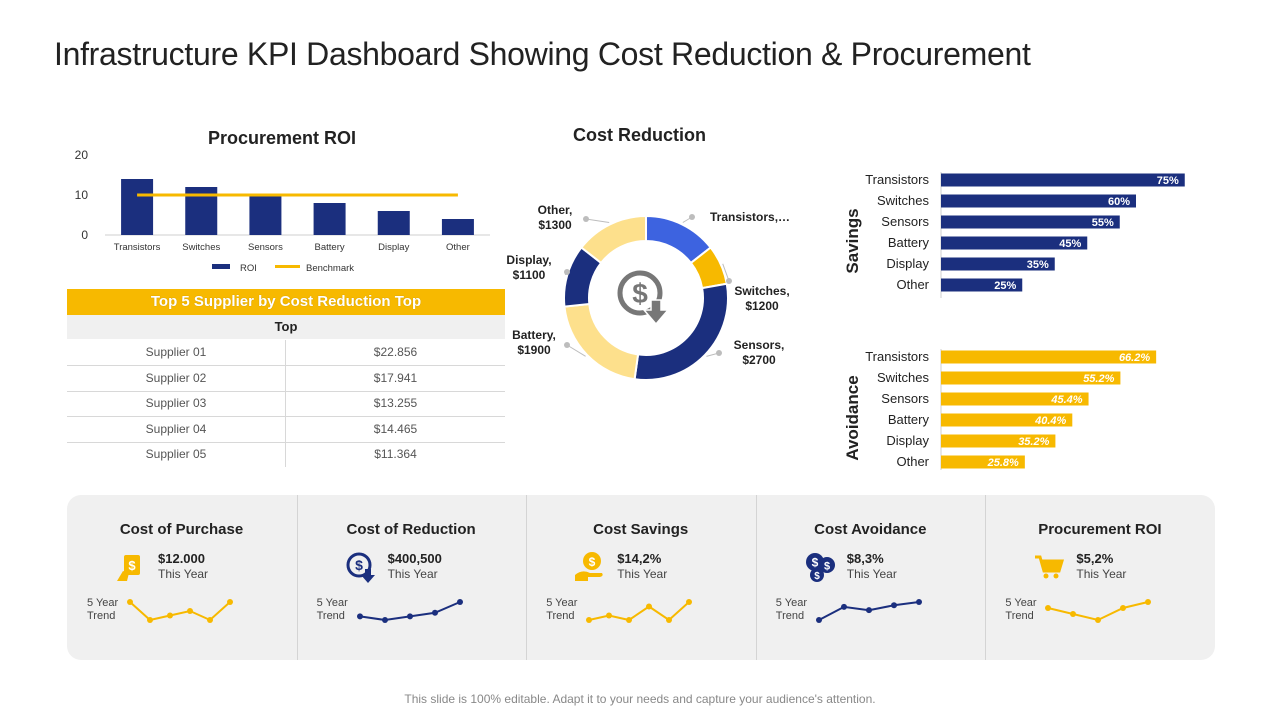 This screenshot has height=720, width=1280. What do you see at coordinates (759, 360) in the screenshot?
I see `slice-label: $2700` at bounding box center [759, 360].